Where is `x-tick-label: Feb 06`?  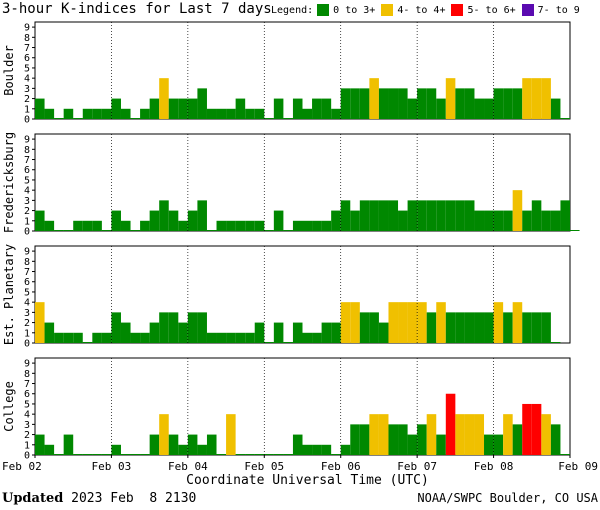 x-tick-label: Feb 06 is located at coordinates (341, 466).